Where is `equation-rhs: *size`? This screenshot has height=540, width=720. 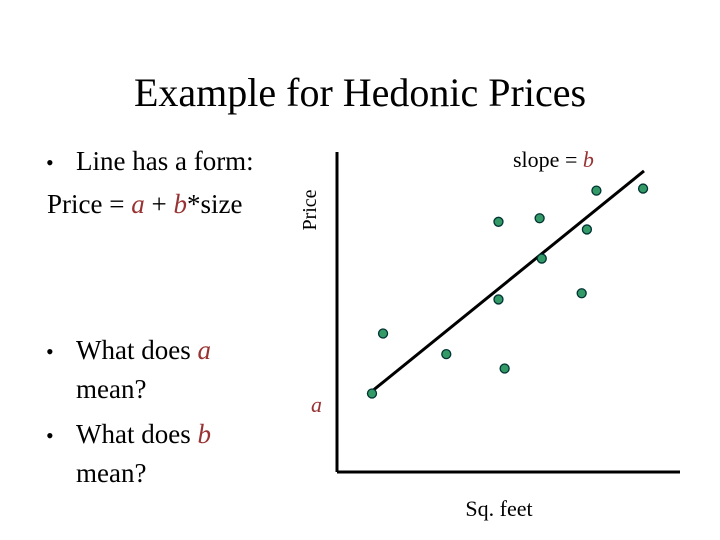 equation-rhs: *size is located at coordinates (214, 204).